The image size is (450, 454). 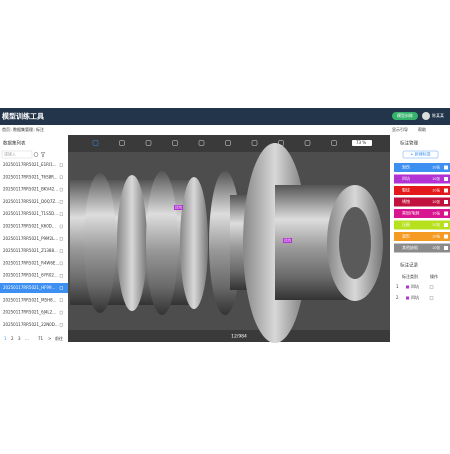 I want to click on label-name: 其他缺陷, so click(x=410, y=247).